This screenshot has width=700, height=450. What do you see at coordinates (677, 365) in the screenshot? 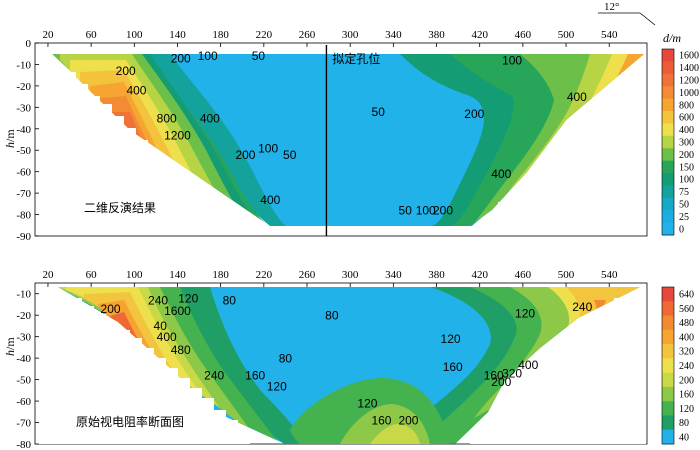
I see `bottom-colorbar: 640 560 480 400 320 240 200 160 120 80 40` at bounding box center [677, 365].